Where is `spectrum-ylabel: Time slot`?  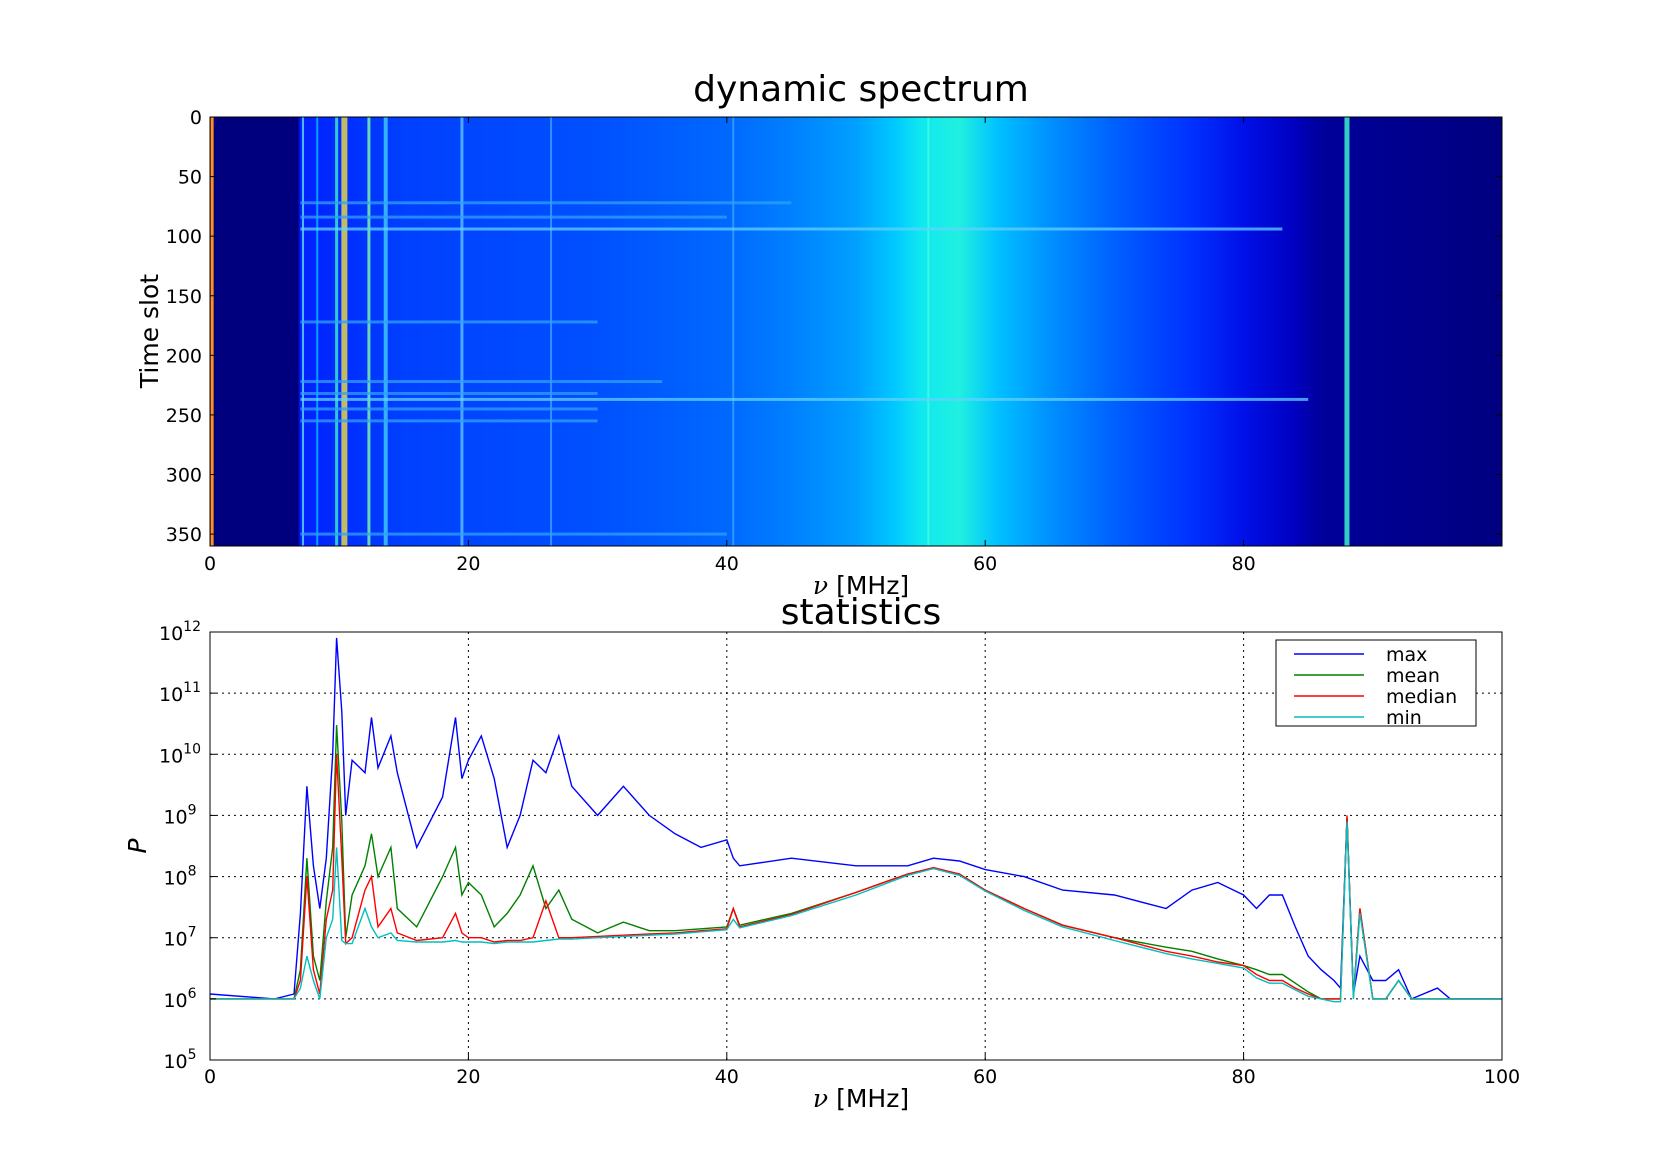
spectrum-ylabel: Time slot is located at coordinates (149, 331).